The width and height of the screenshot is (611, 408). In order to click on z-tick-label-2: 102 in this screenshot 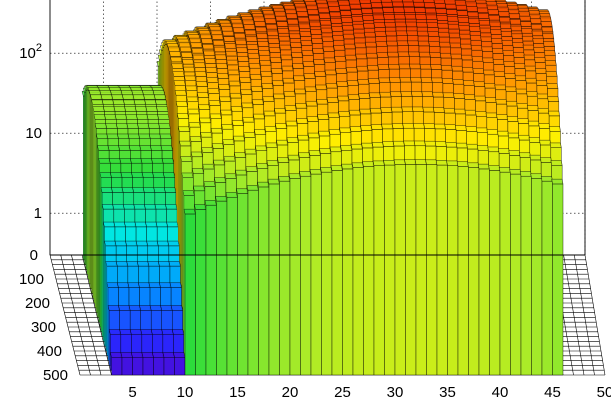, I will do `click(30, 52)`.